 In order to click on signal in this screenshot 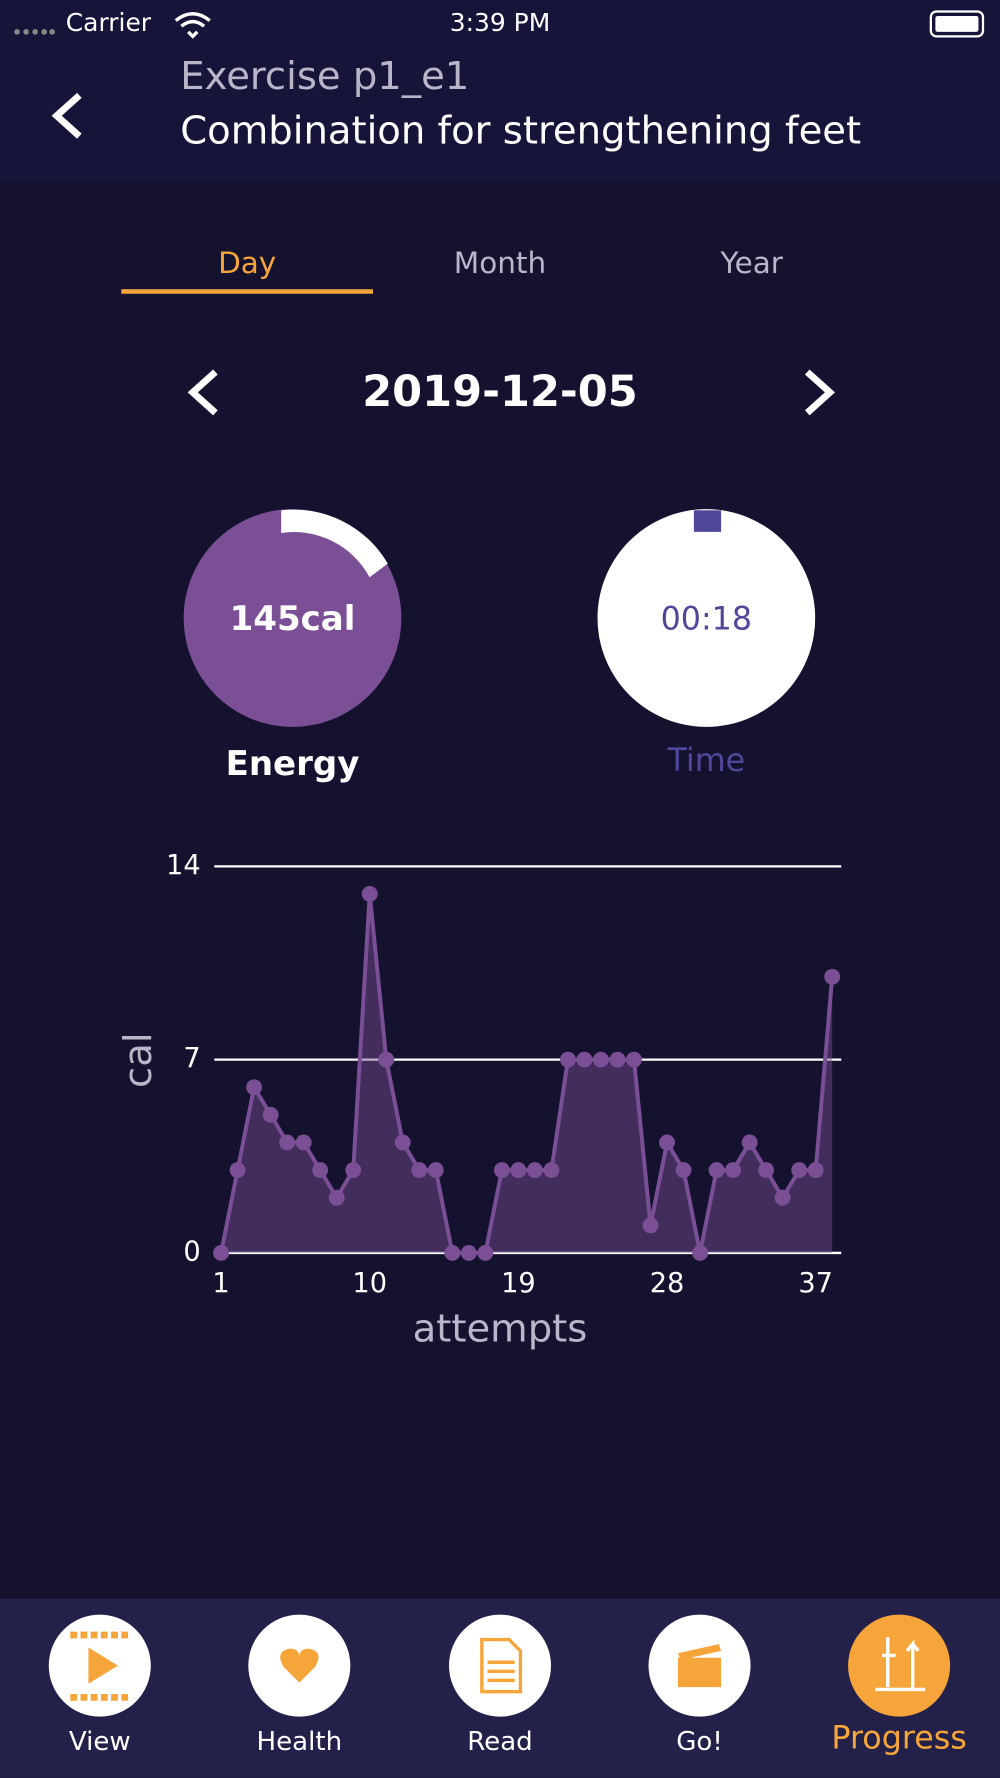, I will do `click(34, 32)`.